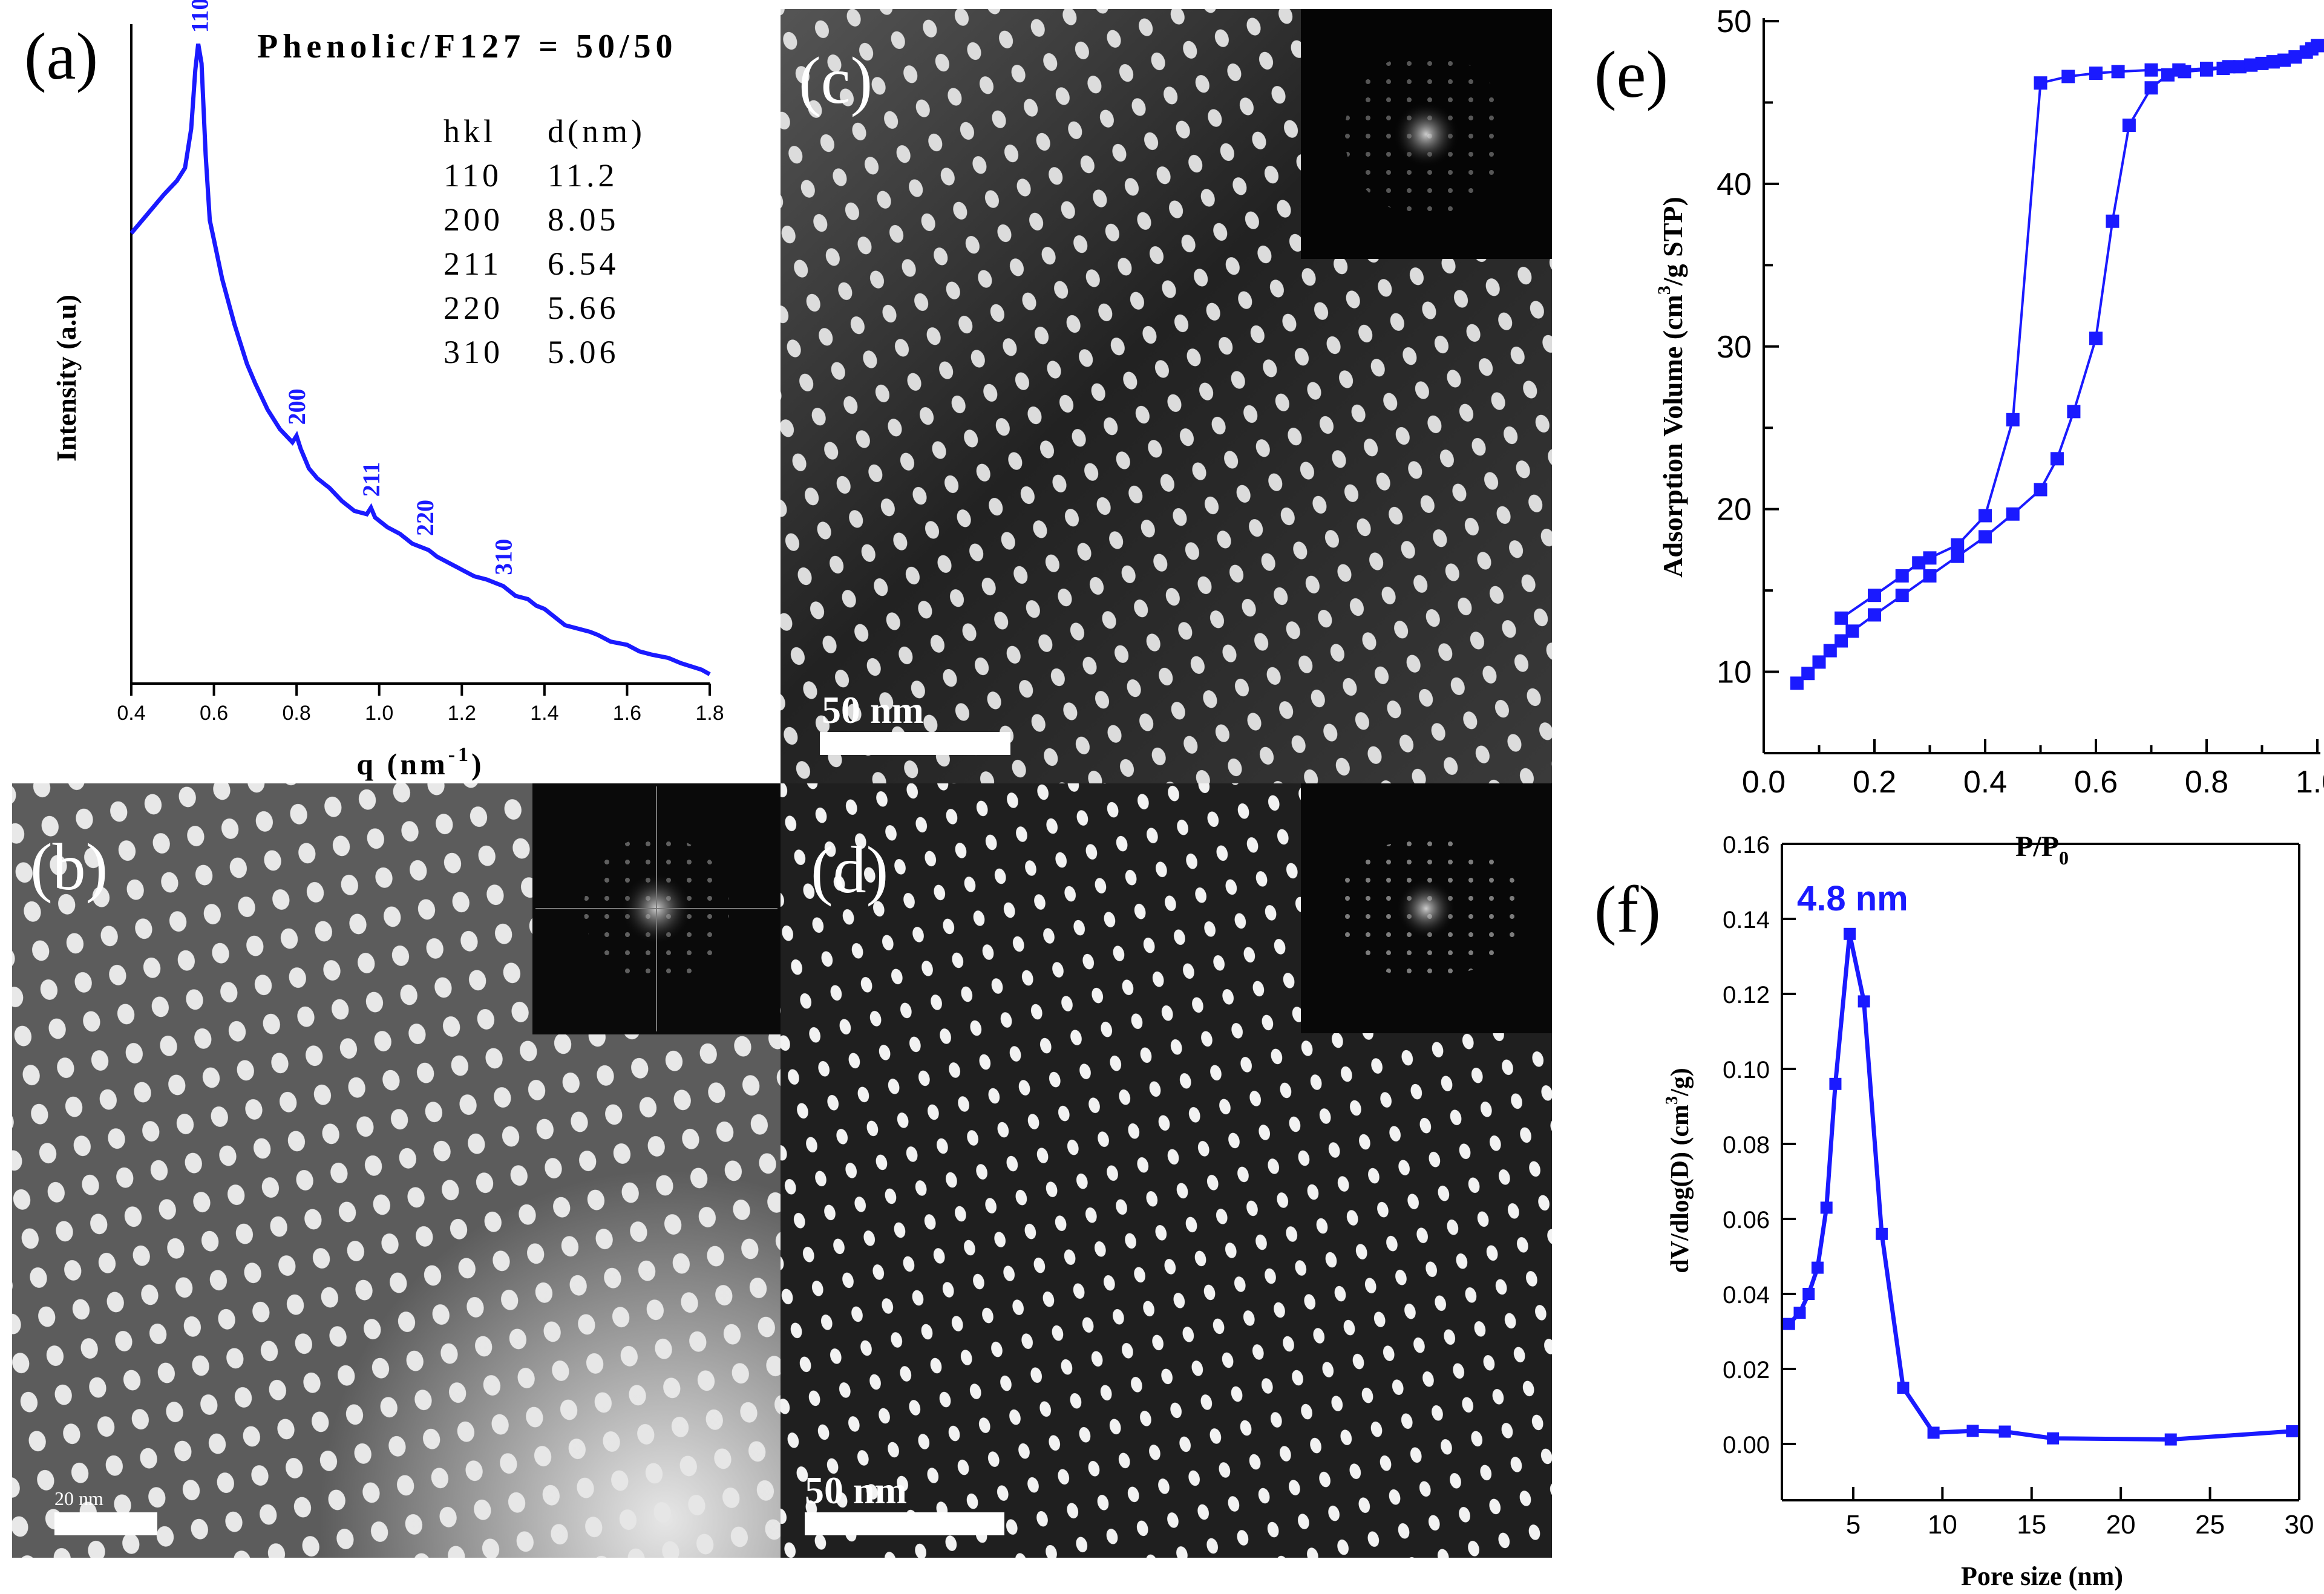  I want to click on panel-a-title: Phenolic/F127 = 50/50, so click(467, 47).